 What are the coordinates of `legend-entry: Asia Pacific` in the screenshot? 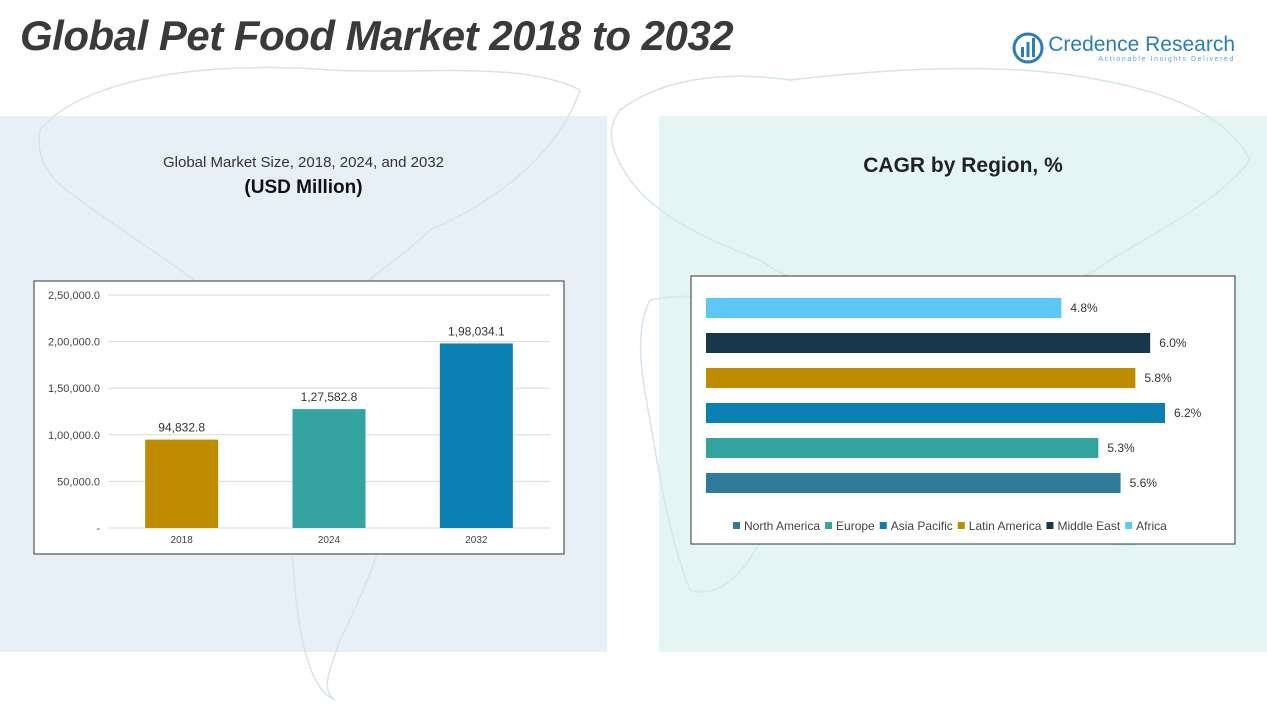 It's located at (922, 526).